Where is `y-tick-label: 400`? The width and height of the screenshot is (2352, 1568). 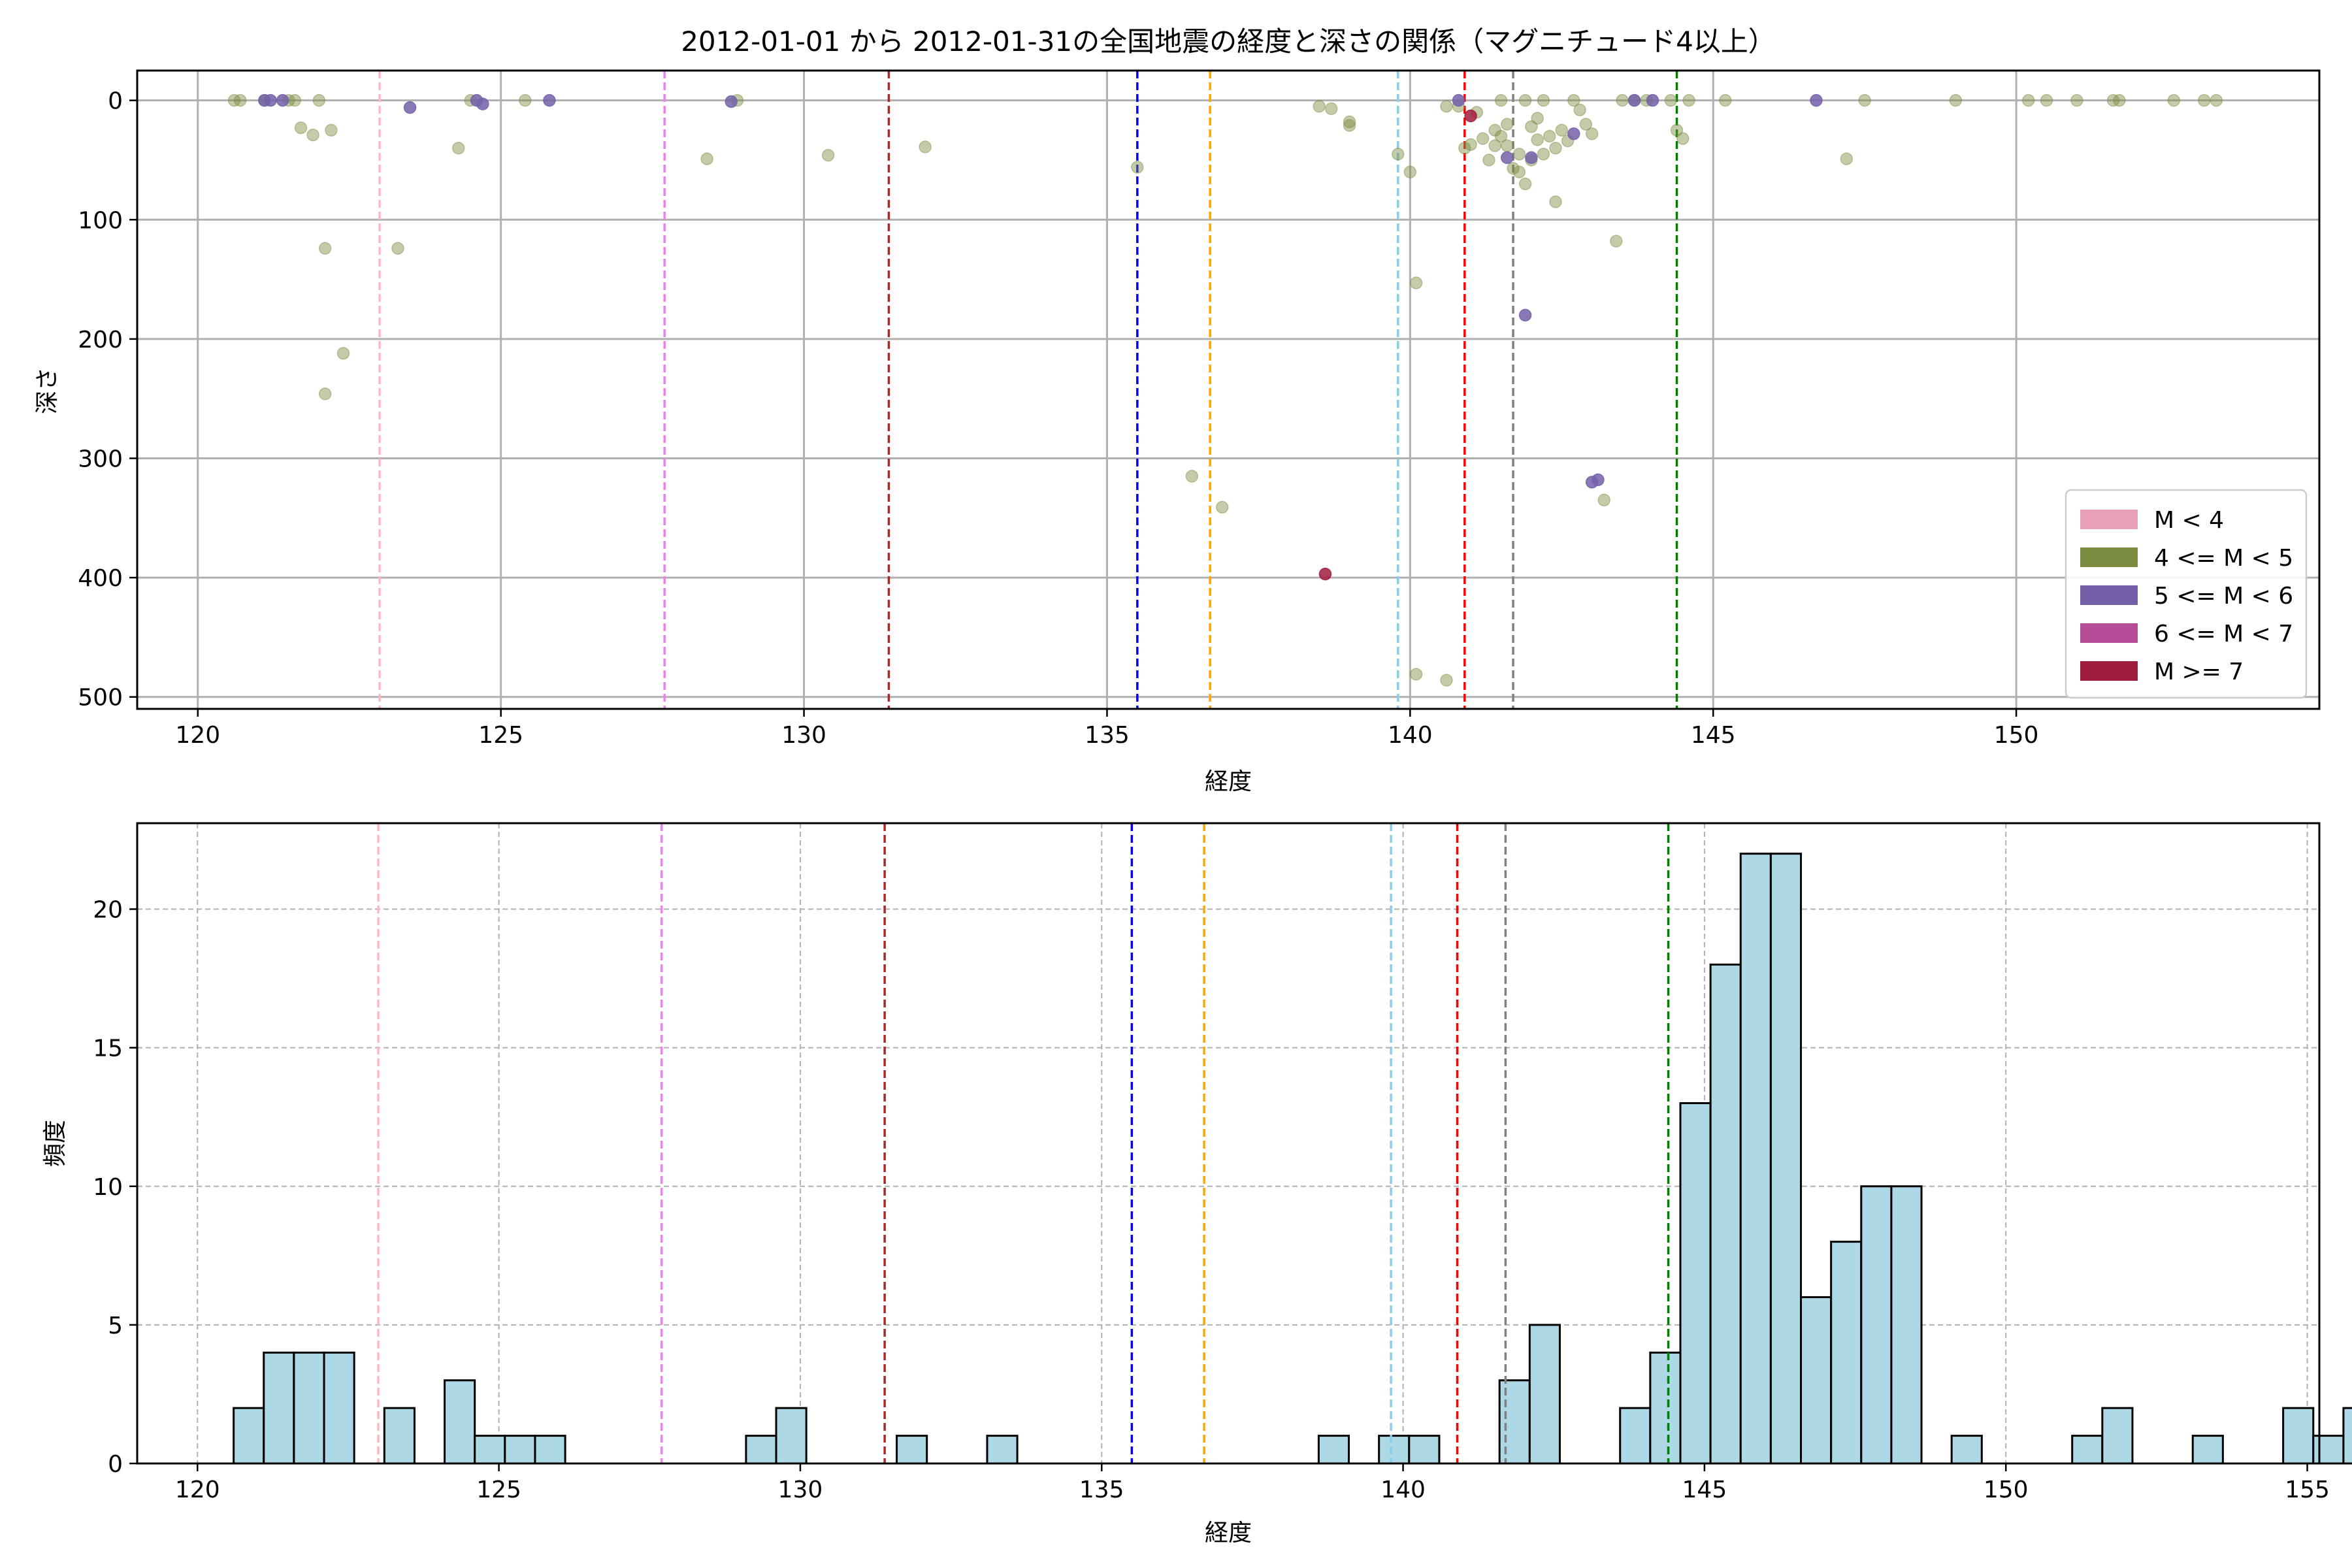
y-tick-label: 400 is located at coordinates (100, 578).